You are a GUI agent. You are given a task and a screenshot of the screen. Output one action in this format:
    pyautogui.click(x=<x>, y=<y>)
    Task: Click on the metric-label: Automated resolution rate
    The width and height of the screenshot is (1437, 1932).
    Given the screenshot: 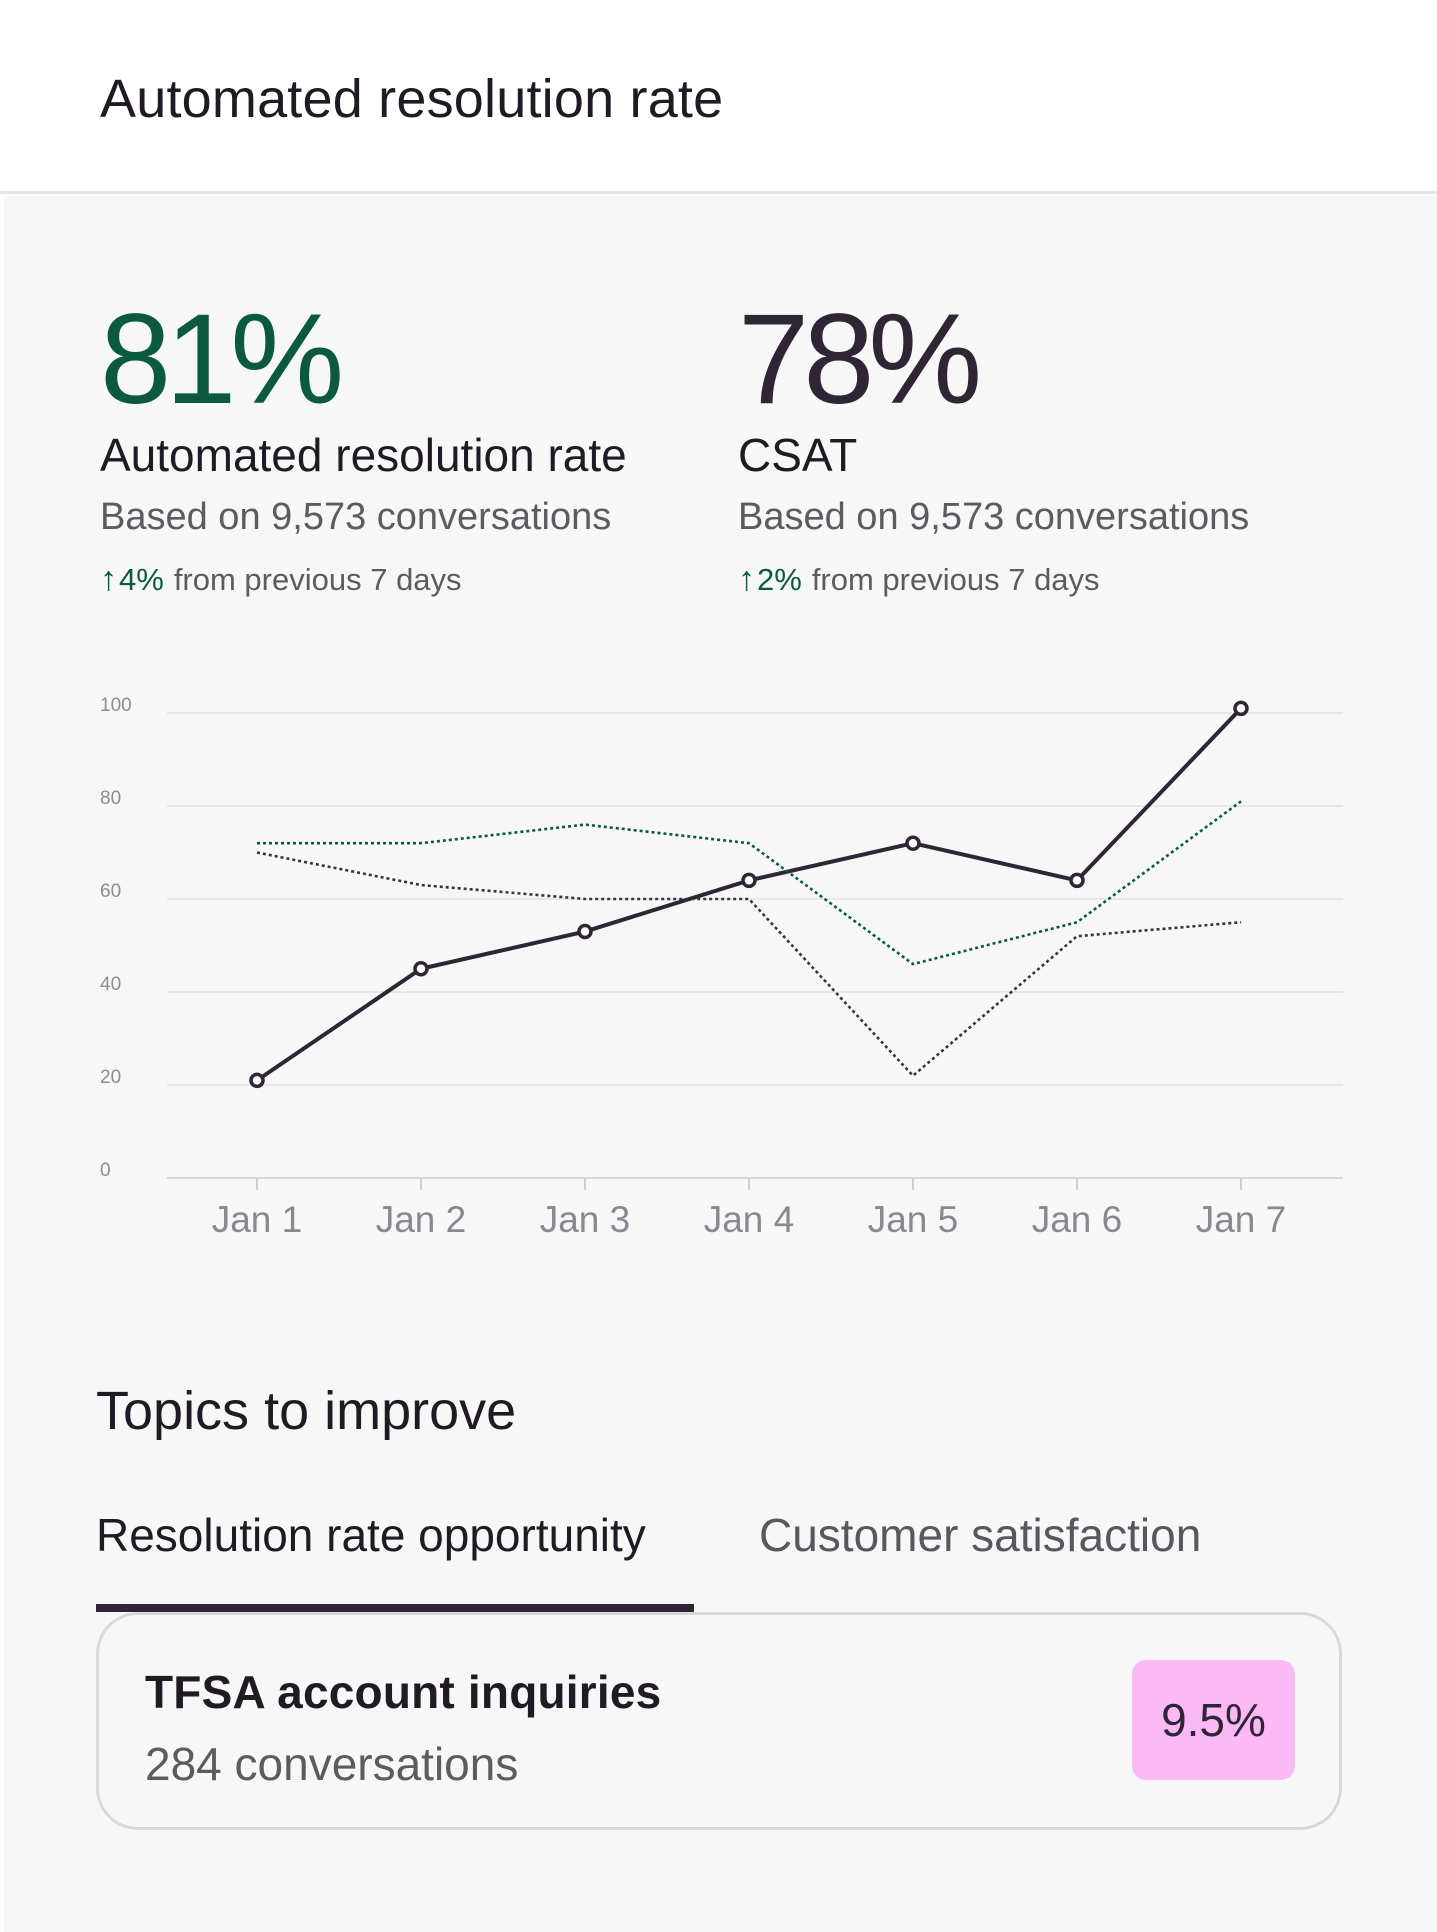 What is the action you would take?
    pyautogui.click(x=363, y=455)
    